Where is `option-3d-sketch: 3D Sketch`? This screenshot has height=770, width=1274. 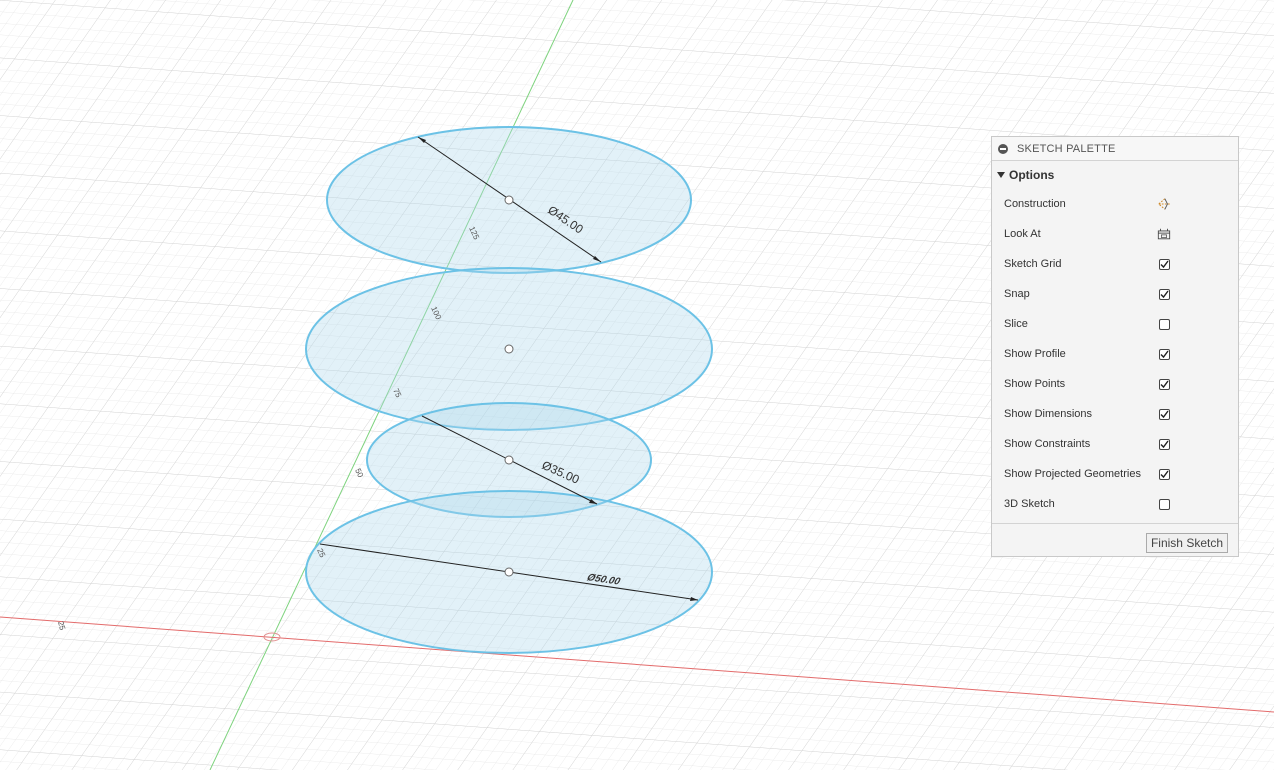
option-3d-sketch: 3D Sketch is located at coordinates (1115, 504).